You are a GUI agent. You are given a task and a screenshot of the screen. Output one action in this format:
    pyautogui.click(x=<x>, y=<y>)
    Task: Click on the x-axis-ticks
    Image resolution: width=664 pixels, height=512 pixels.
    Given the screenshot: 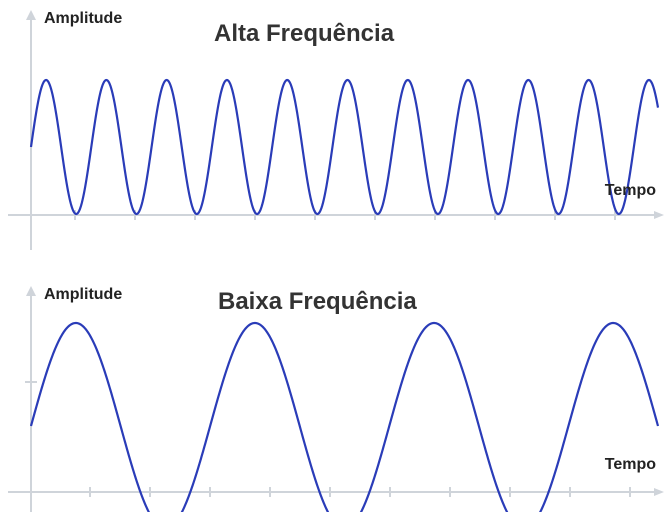 What is the action you would take?
    pyautogui.click(x=360, y=492)
    